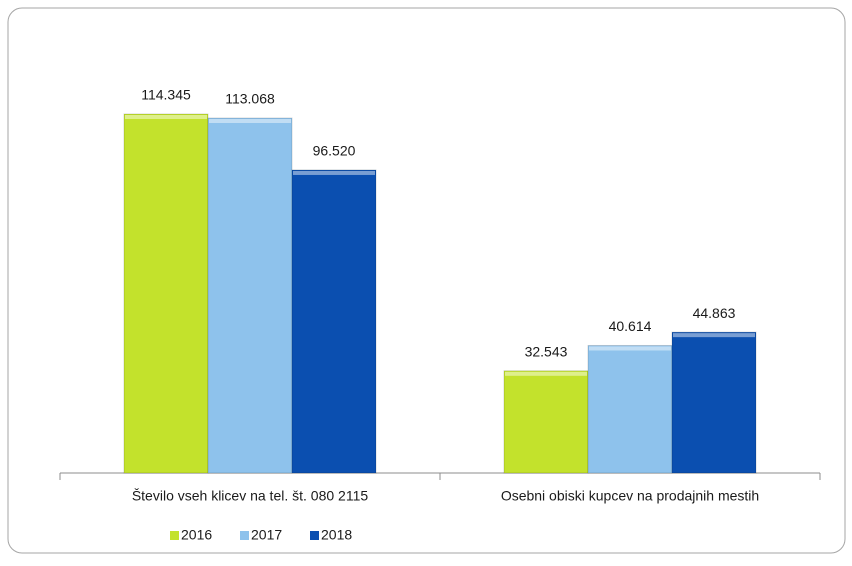 The height and width of the screenshot is (566, 852). I want to click on x-tick-label: Število vseh klicev na tel. št. 080 2115, so click(250, 496).